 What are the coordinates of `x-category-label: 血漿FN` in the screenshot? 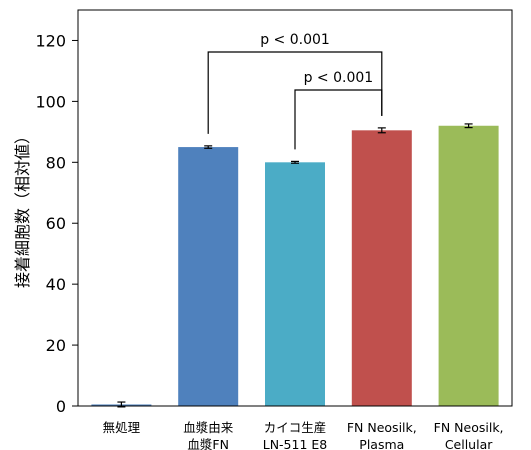 It's located at (208, 443).